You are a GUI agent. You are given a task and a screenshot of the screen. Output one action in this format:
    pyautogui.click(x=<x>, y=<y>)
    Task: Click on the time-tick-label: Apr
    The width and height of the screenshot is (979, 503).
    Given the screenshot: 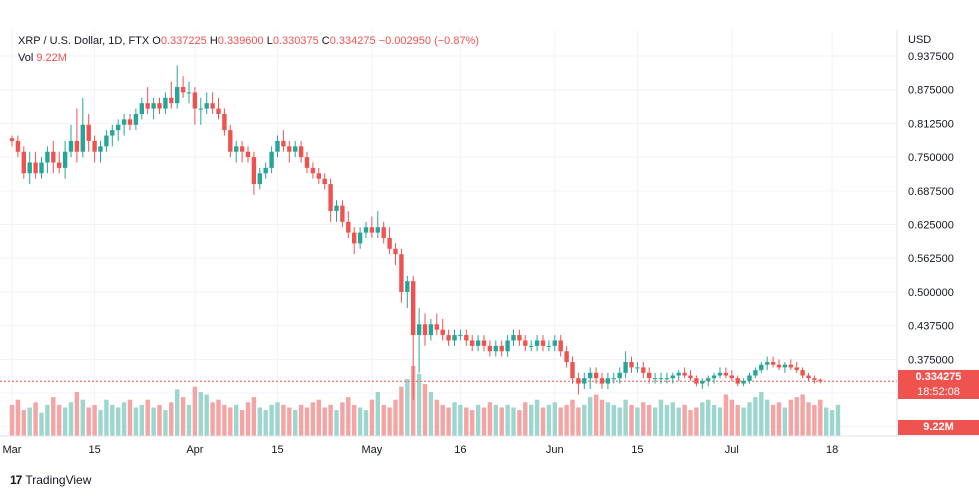 What is the action you would take?
    pyautogui.click(x=194, y=450)
    